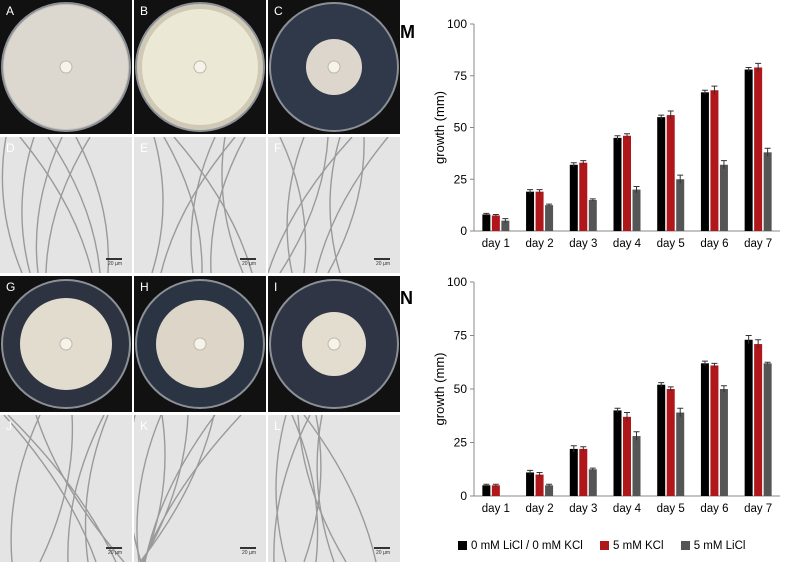 The image size is (789, 564). What do you see at coordinates (627, 244) in the screenshot?
I see `x-tick-label: day 4` at bounding box center [627, 244].